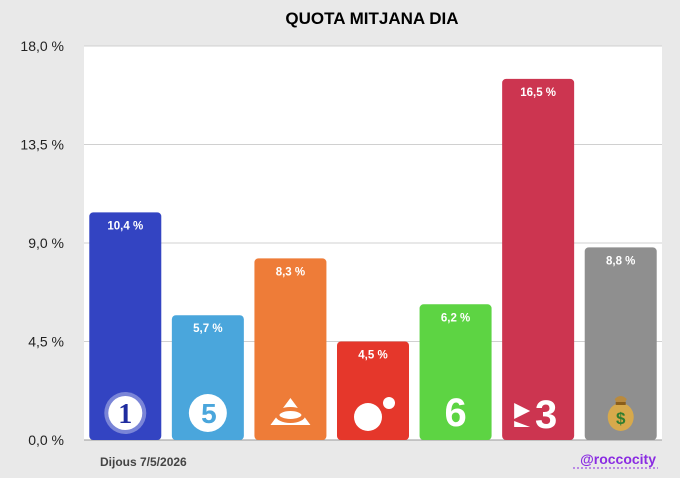 Image resolution: width=680 pixels, height=478 pixels. I want to click on svg-text: 6, so click(455, 413).